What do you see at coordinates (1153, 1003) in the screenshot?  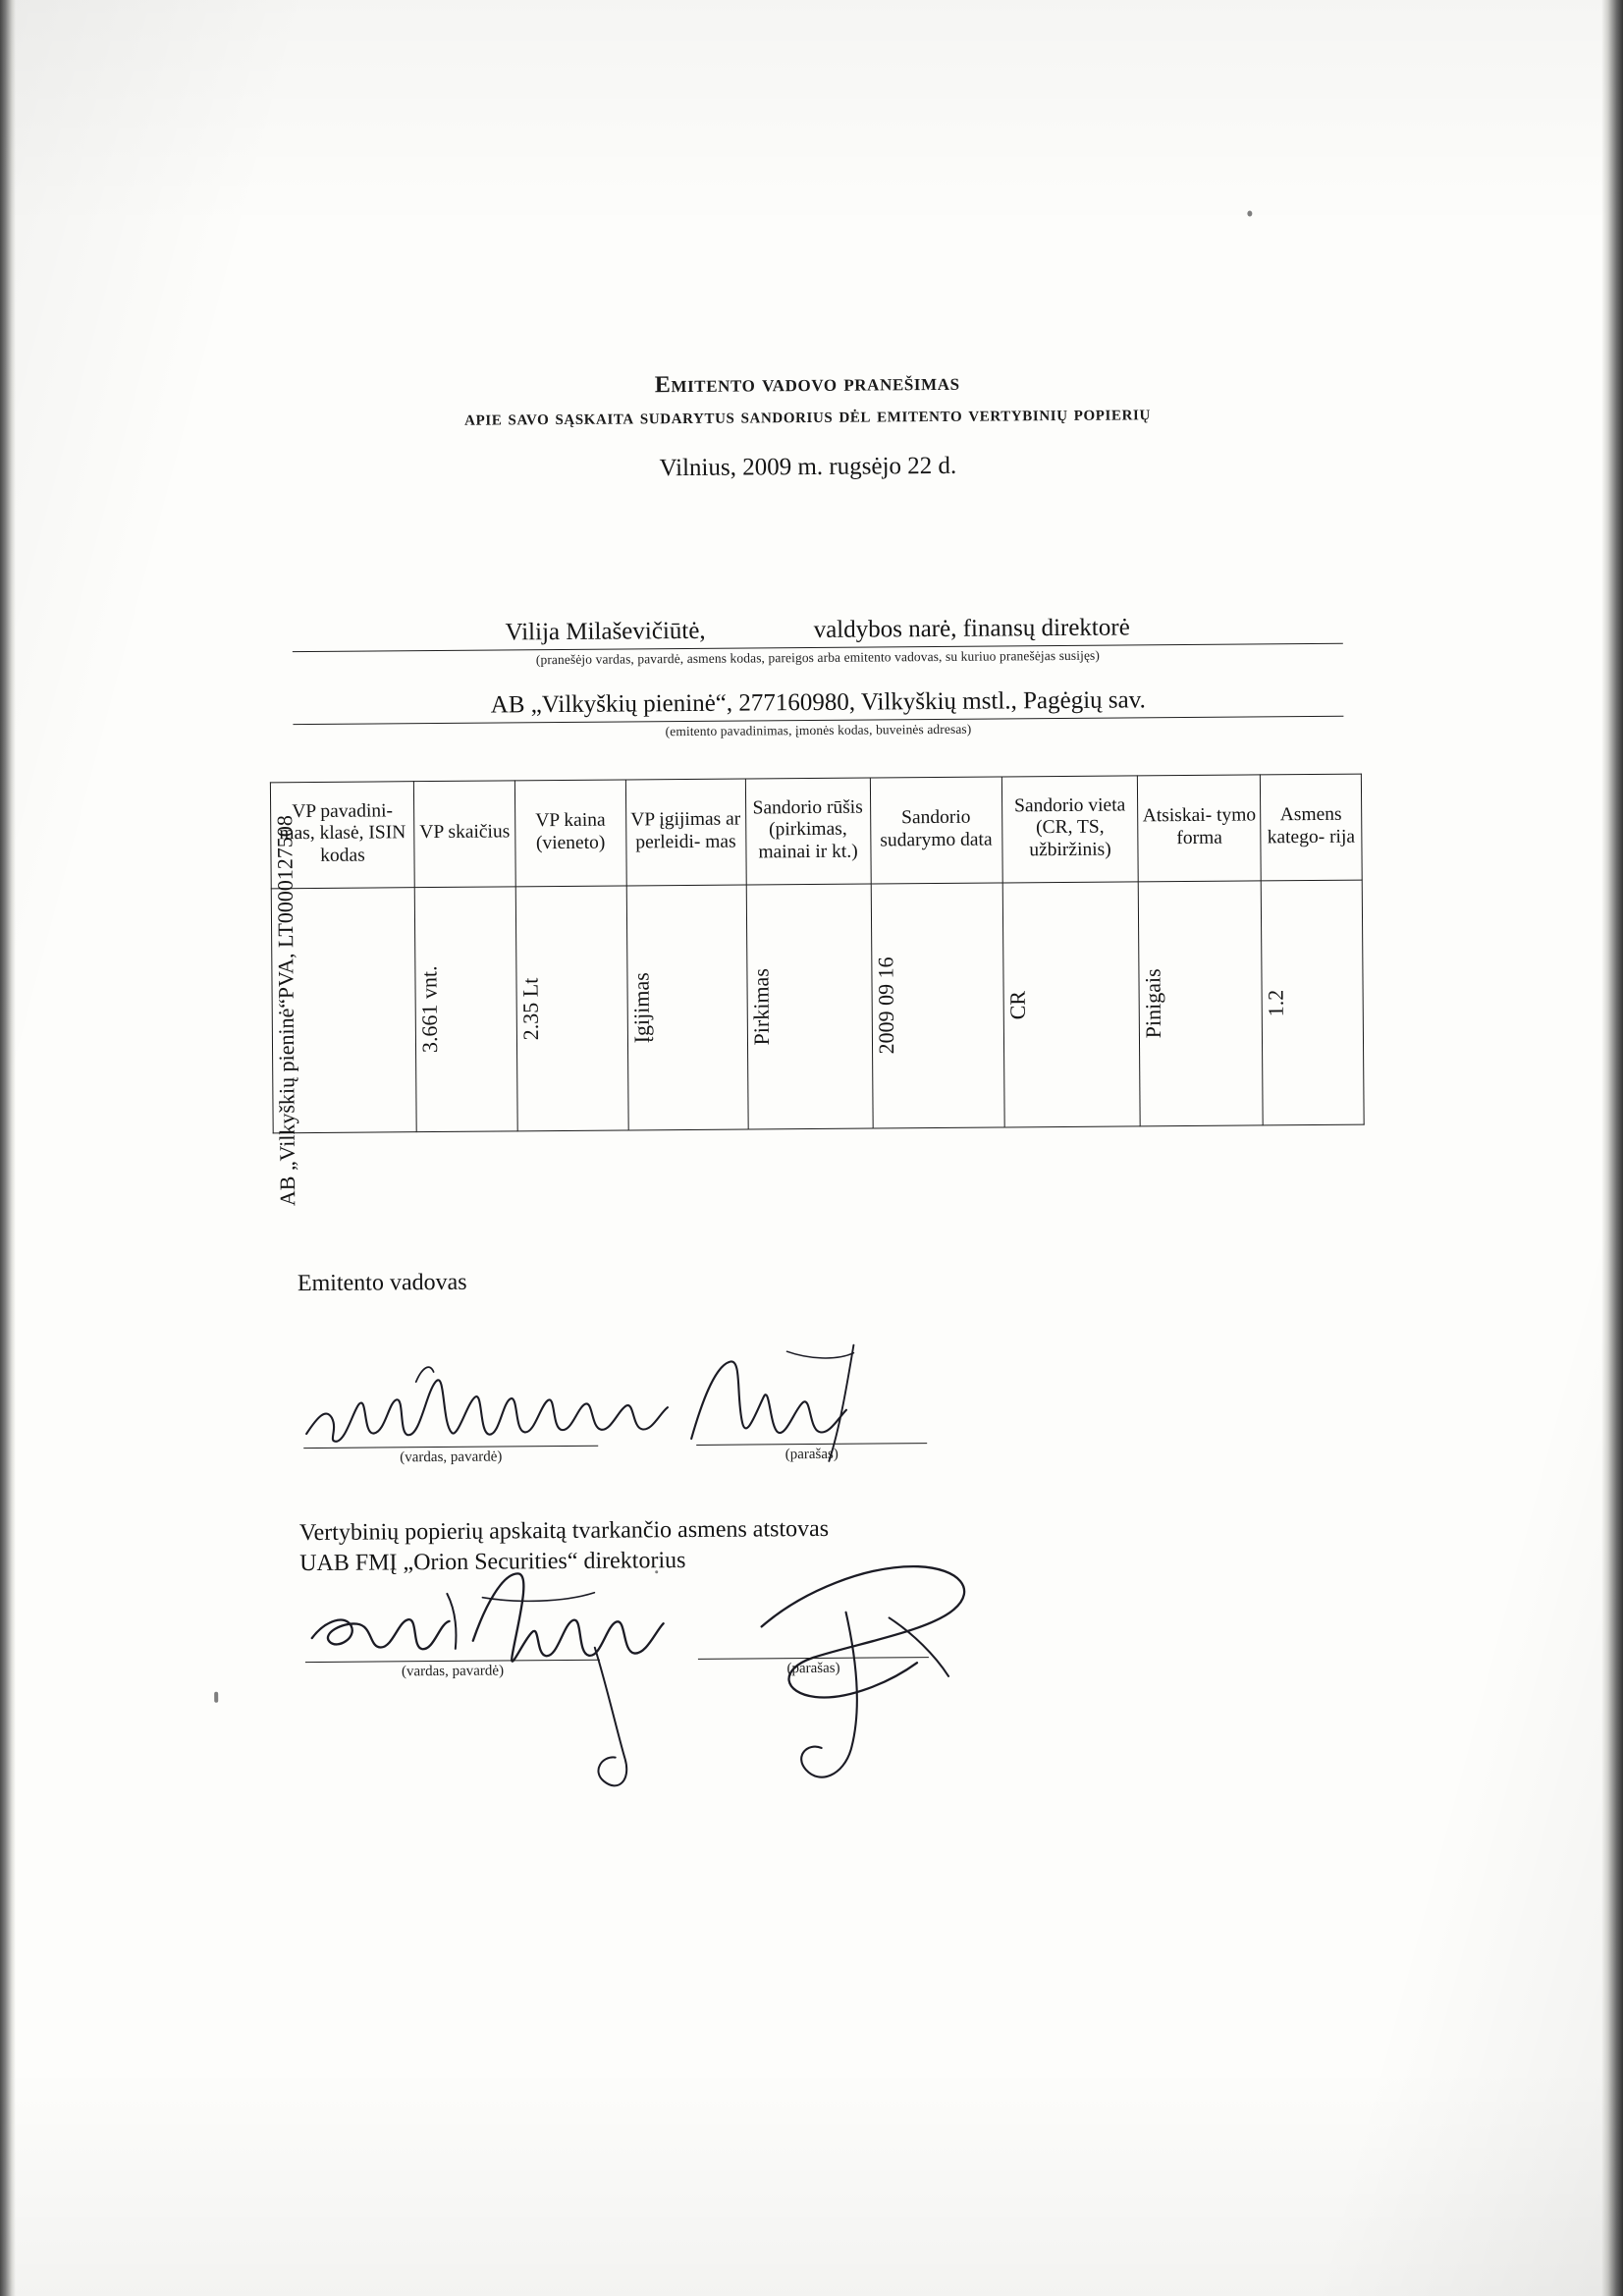 I see `atsiskaitymo-forma-value: Pinigais` at bounding box center [1153, 1003].